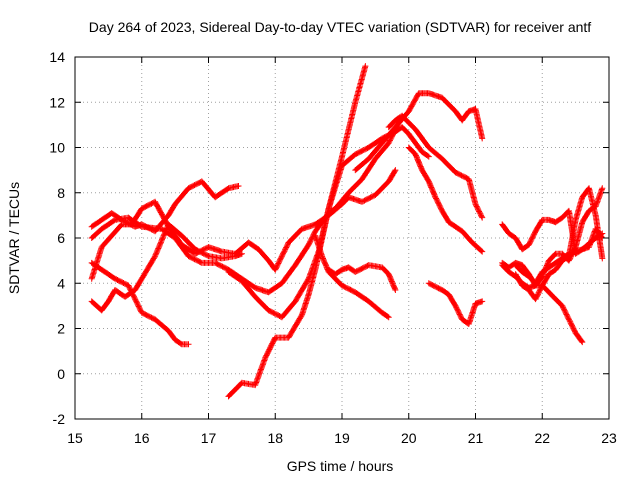 This screenshot has height=480, width=640. Describe the element at coordinates (542, 438) in the screenshot. I see `x-tick-label: 22` at that location.